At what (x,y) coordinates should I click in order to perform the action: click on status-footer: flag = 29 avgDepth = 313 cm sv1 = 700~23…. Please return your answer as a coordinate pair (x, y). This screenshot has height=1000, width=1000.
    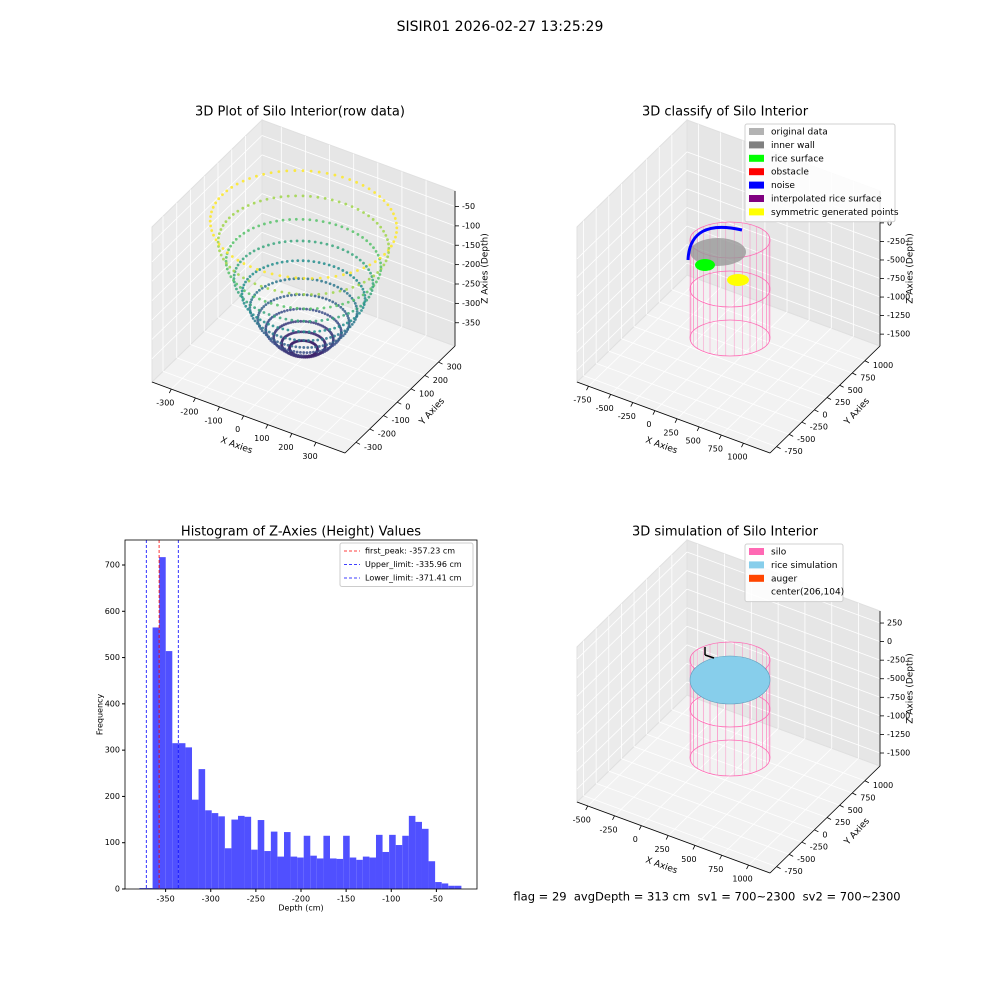
    Looking at the image, I should click on (706, 897).